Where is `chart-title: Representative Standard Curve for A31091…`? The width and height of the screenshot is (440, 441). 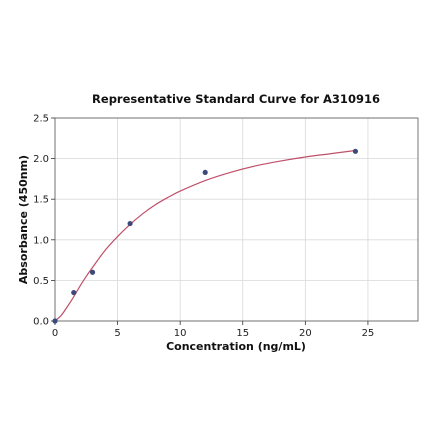
chart-title: Representative Standard Curve for A31091… is located at coordinates (236, 99).